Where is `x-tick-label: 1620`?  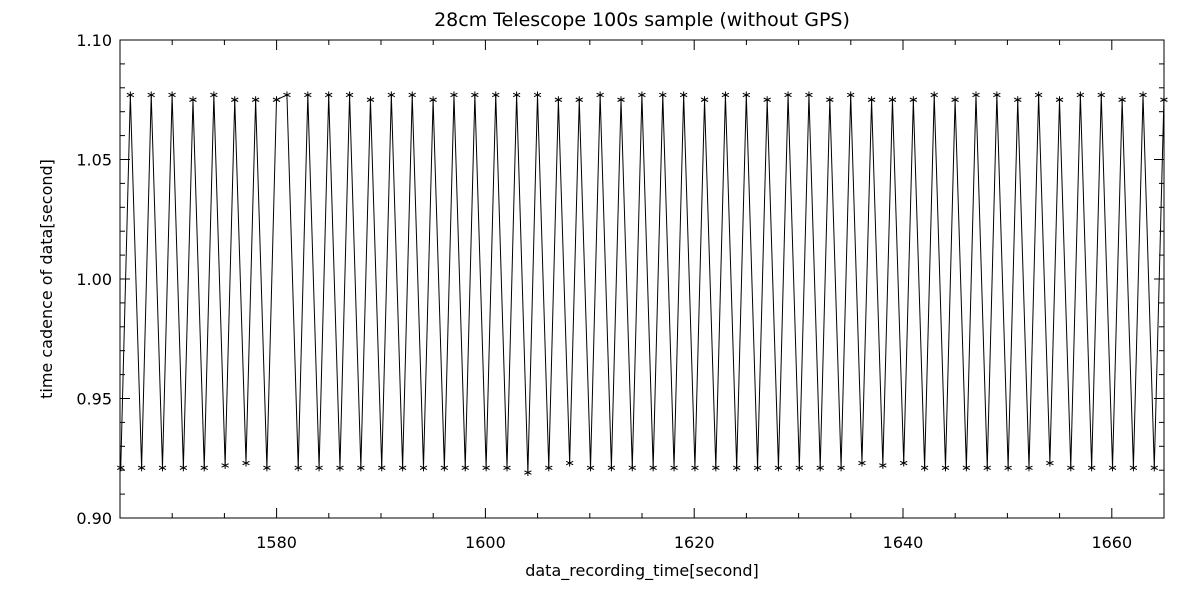
x-tick-label: 1620 is located at coordinates (694, 542).